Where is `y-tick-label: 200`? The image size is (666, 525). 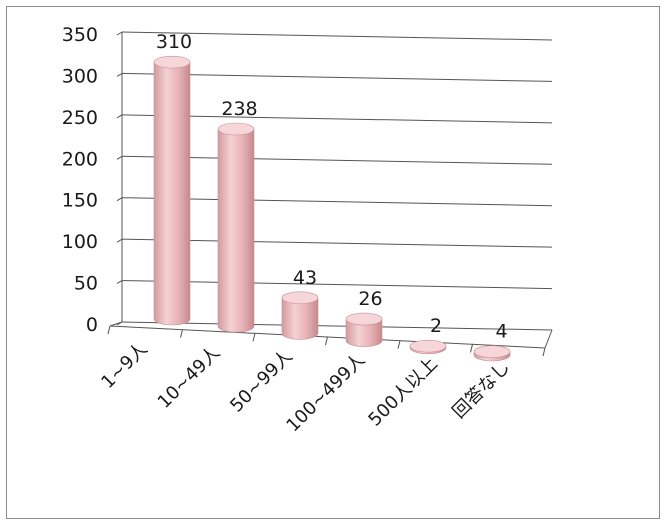 y-tick-label: 200 is located at coordinates (80, 159).